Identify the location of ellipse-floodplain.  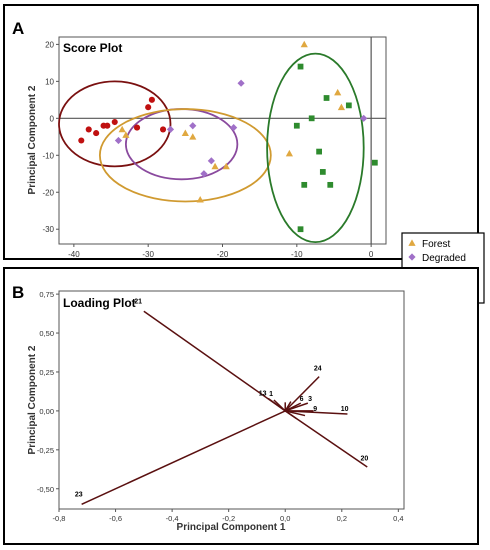
(315, 148).